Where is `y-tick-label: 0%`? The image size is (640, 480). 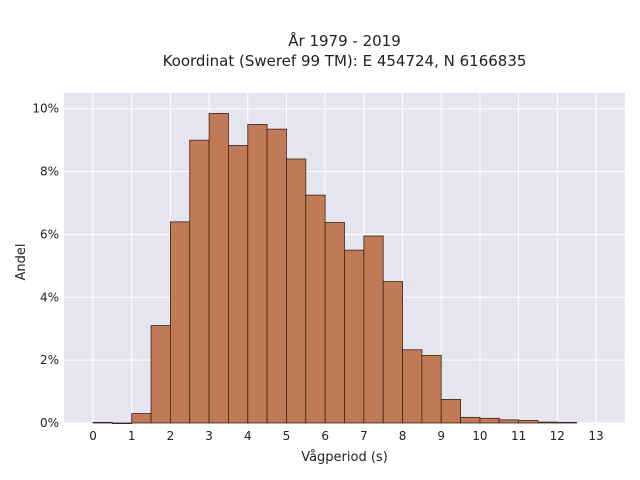
y-tick-label: 0% is located at coordinates (49, 423).